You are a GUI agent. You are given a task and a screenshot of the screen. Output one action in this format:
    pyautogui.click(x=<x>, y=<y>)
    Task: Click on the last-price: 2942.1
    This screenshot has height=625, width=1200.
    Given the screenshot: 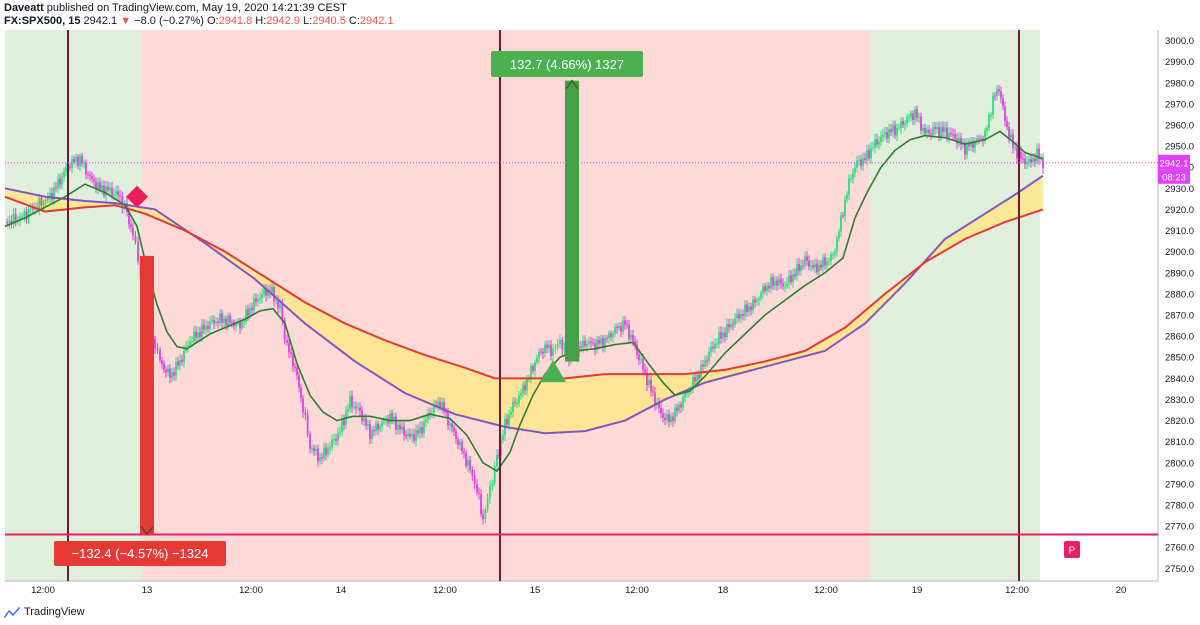 What is the action you would take?
    pyautogui.click(x=100, y=21)
    